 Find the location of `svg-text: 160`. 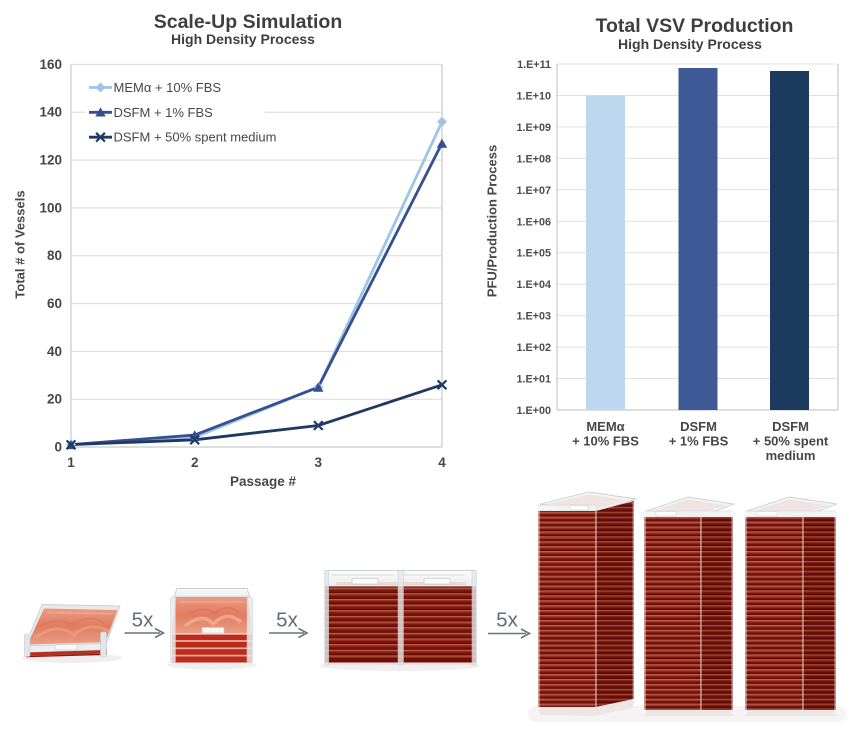

svg-text: 160 is located at coordinates (50, 64).